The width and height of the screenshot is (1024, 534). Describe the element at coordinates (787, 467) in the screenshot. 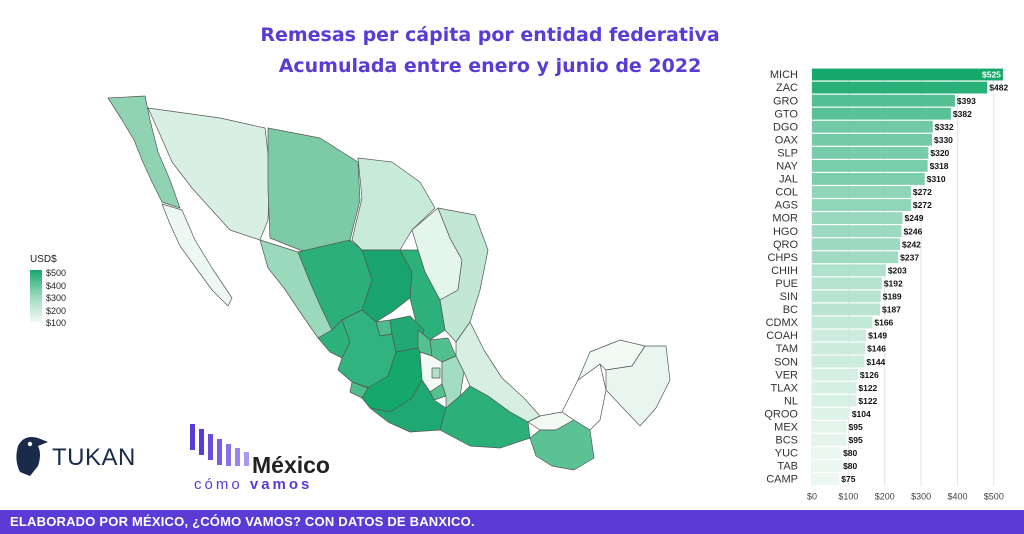

I see `category-label: TAB` at that location.